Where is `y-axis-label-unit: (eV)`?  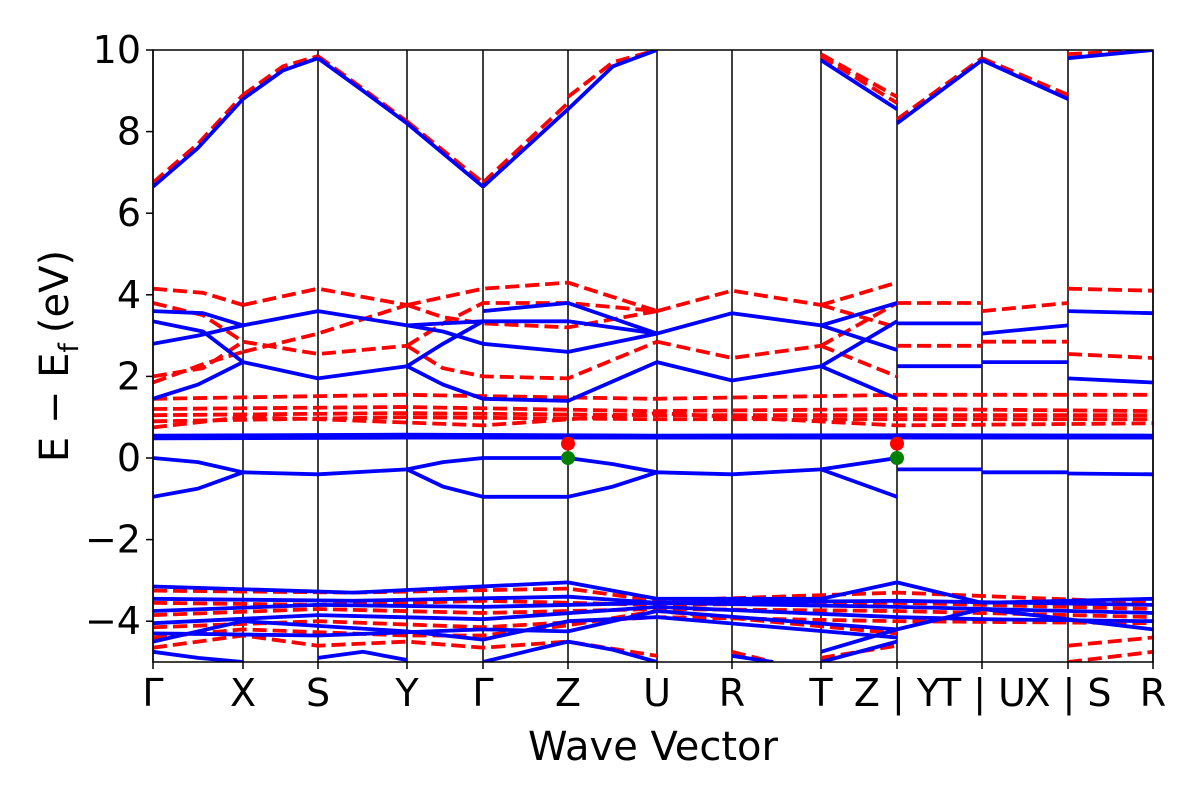 y-axis-label-unit: (eV) is located at coordinates (55, 291).